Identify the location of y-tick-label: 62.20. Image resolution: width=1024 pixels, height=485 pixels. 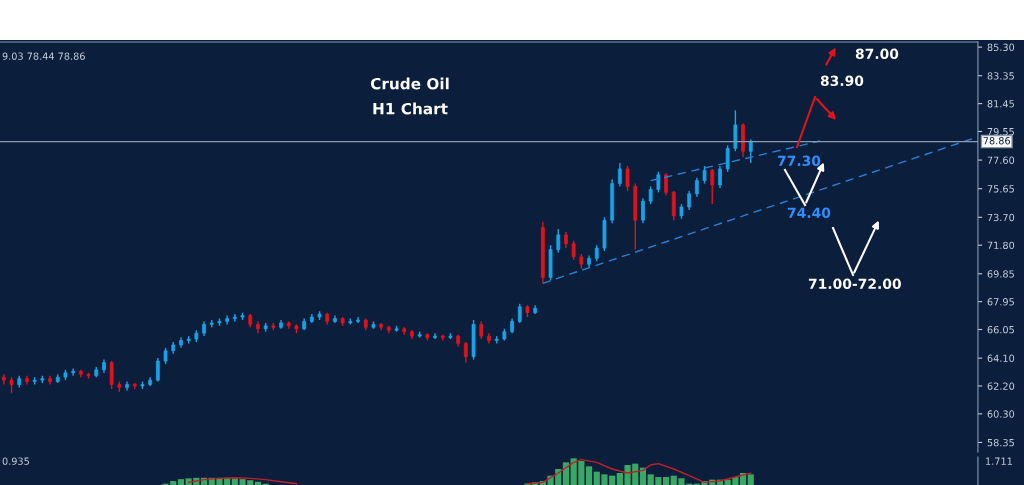
(1001, 386).